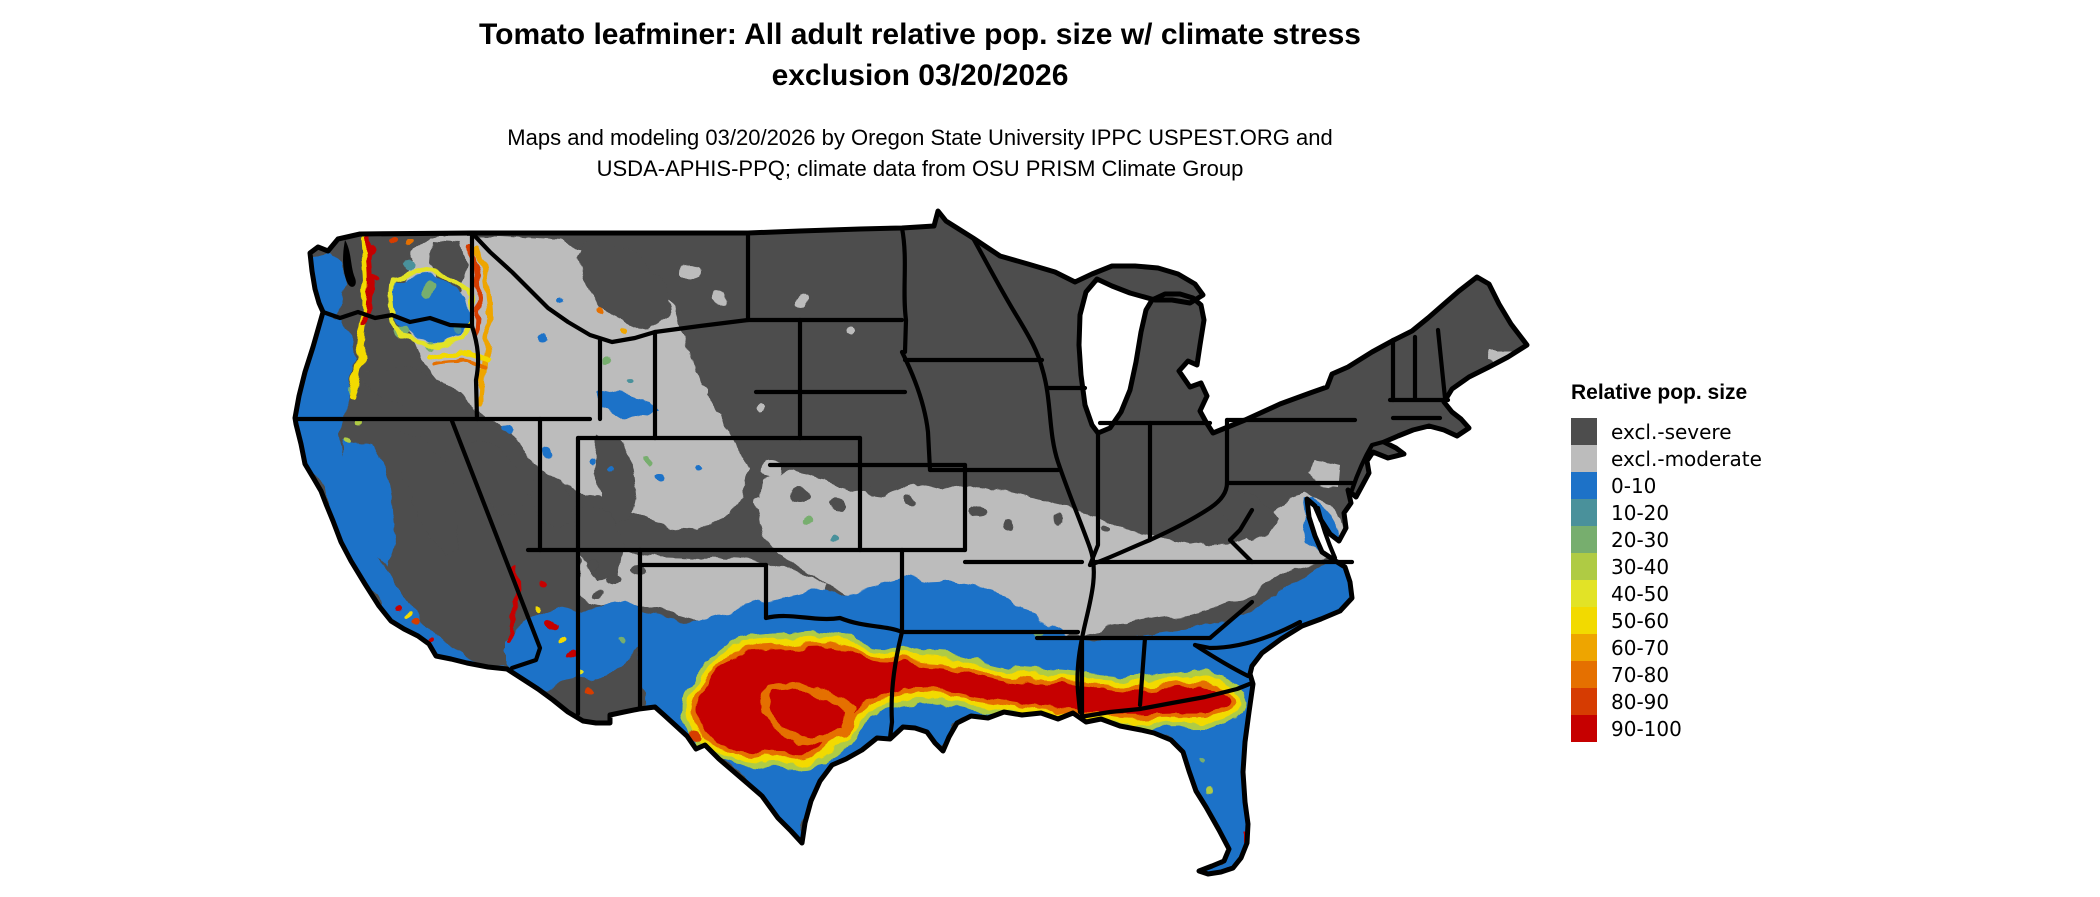 Image resolution: width=2100 pixels, height=897 pixels. I want to click on legend-label: 20-30, so click(1640, 539).